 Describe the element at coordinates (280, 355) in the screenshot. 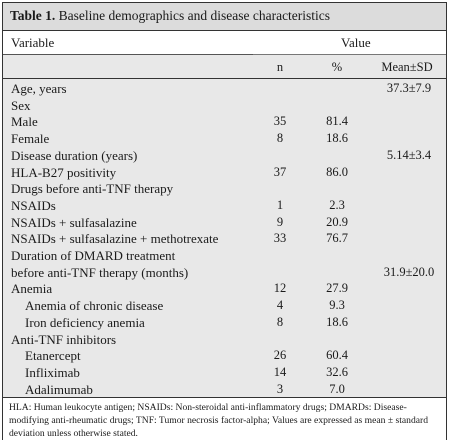

I see `cell-n: 26` at that location.